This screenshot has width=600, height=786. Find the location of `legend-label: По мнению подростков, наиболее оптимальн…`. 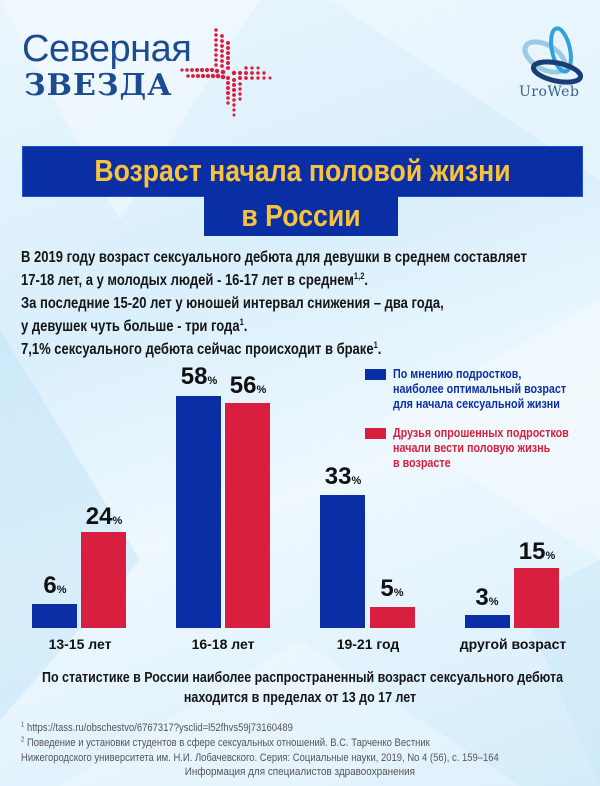

legend-label: По мнению подростков, наиболее оптимальн… is located at coordinates (480, 389).